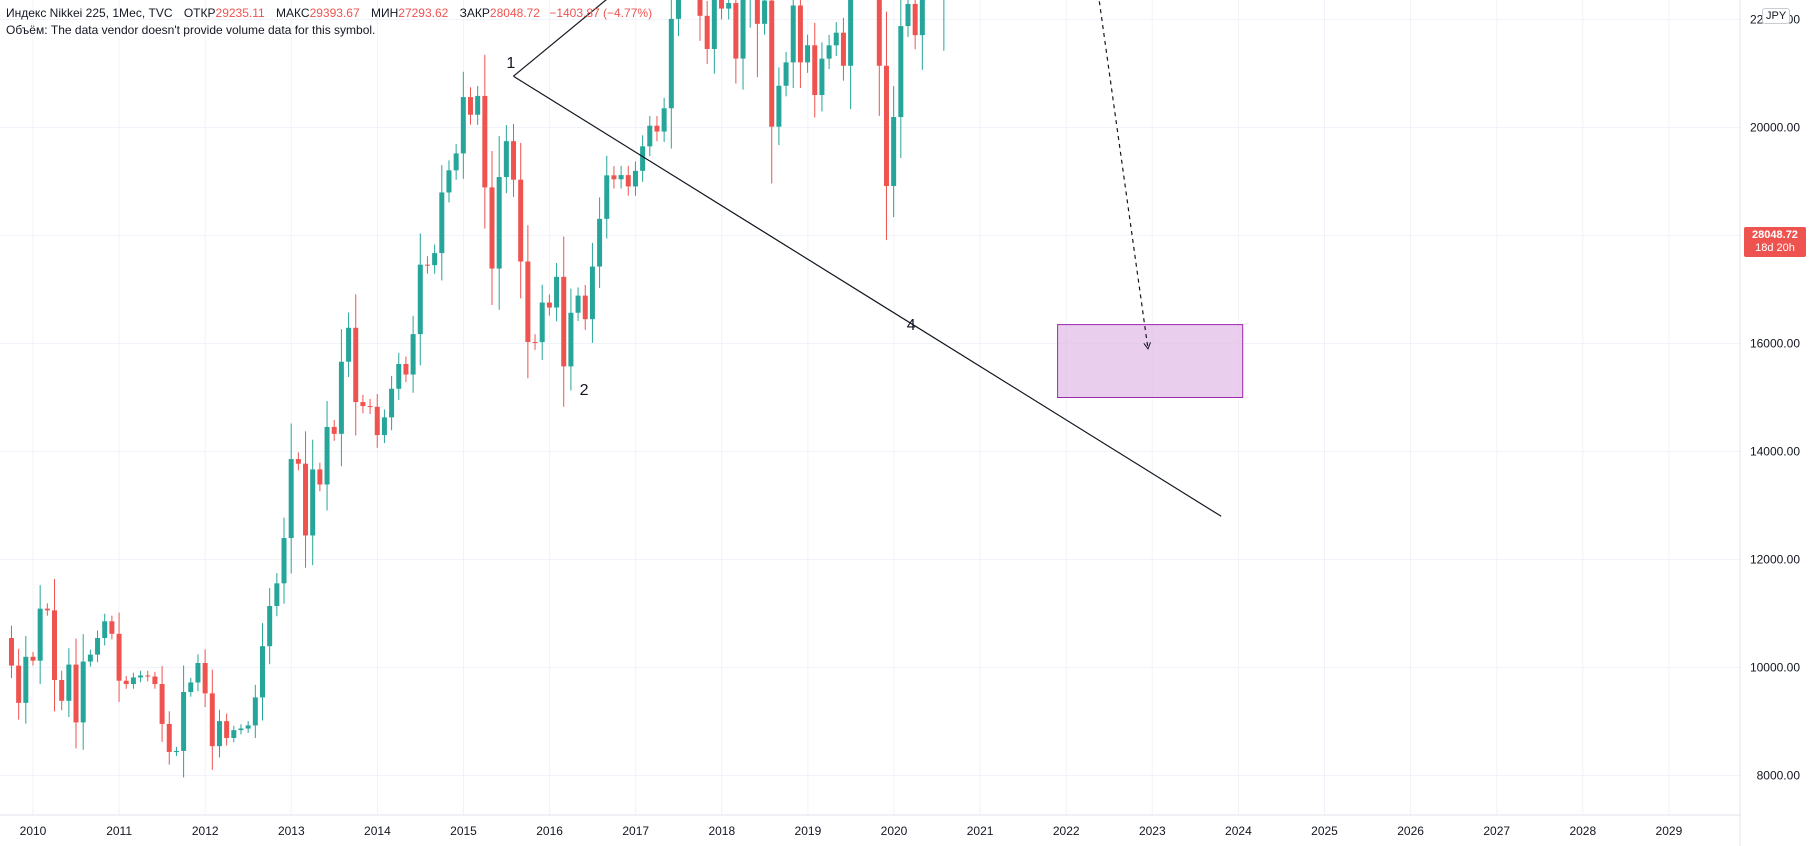  I want to click on high-label: МАКС, so click(293, 13).